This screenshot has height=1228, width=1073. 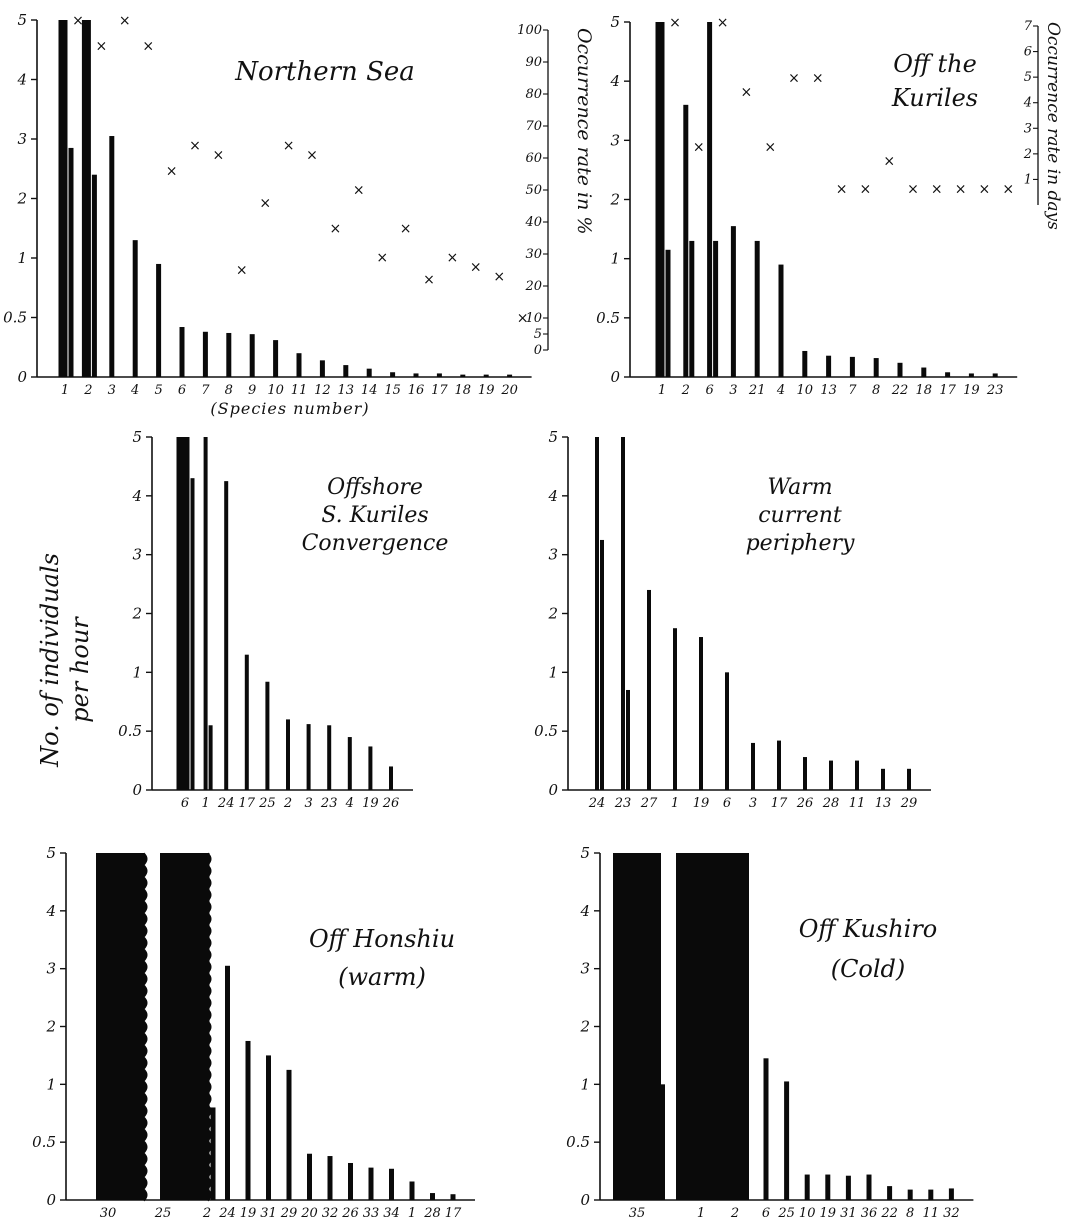 What do you see at coordinates (529, 30) in the screenshot?
I see `secondary-tick-label: 100` at bounding box center [529, 30].